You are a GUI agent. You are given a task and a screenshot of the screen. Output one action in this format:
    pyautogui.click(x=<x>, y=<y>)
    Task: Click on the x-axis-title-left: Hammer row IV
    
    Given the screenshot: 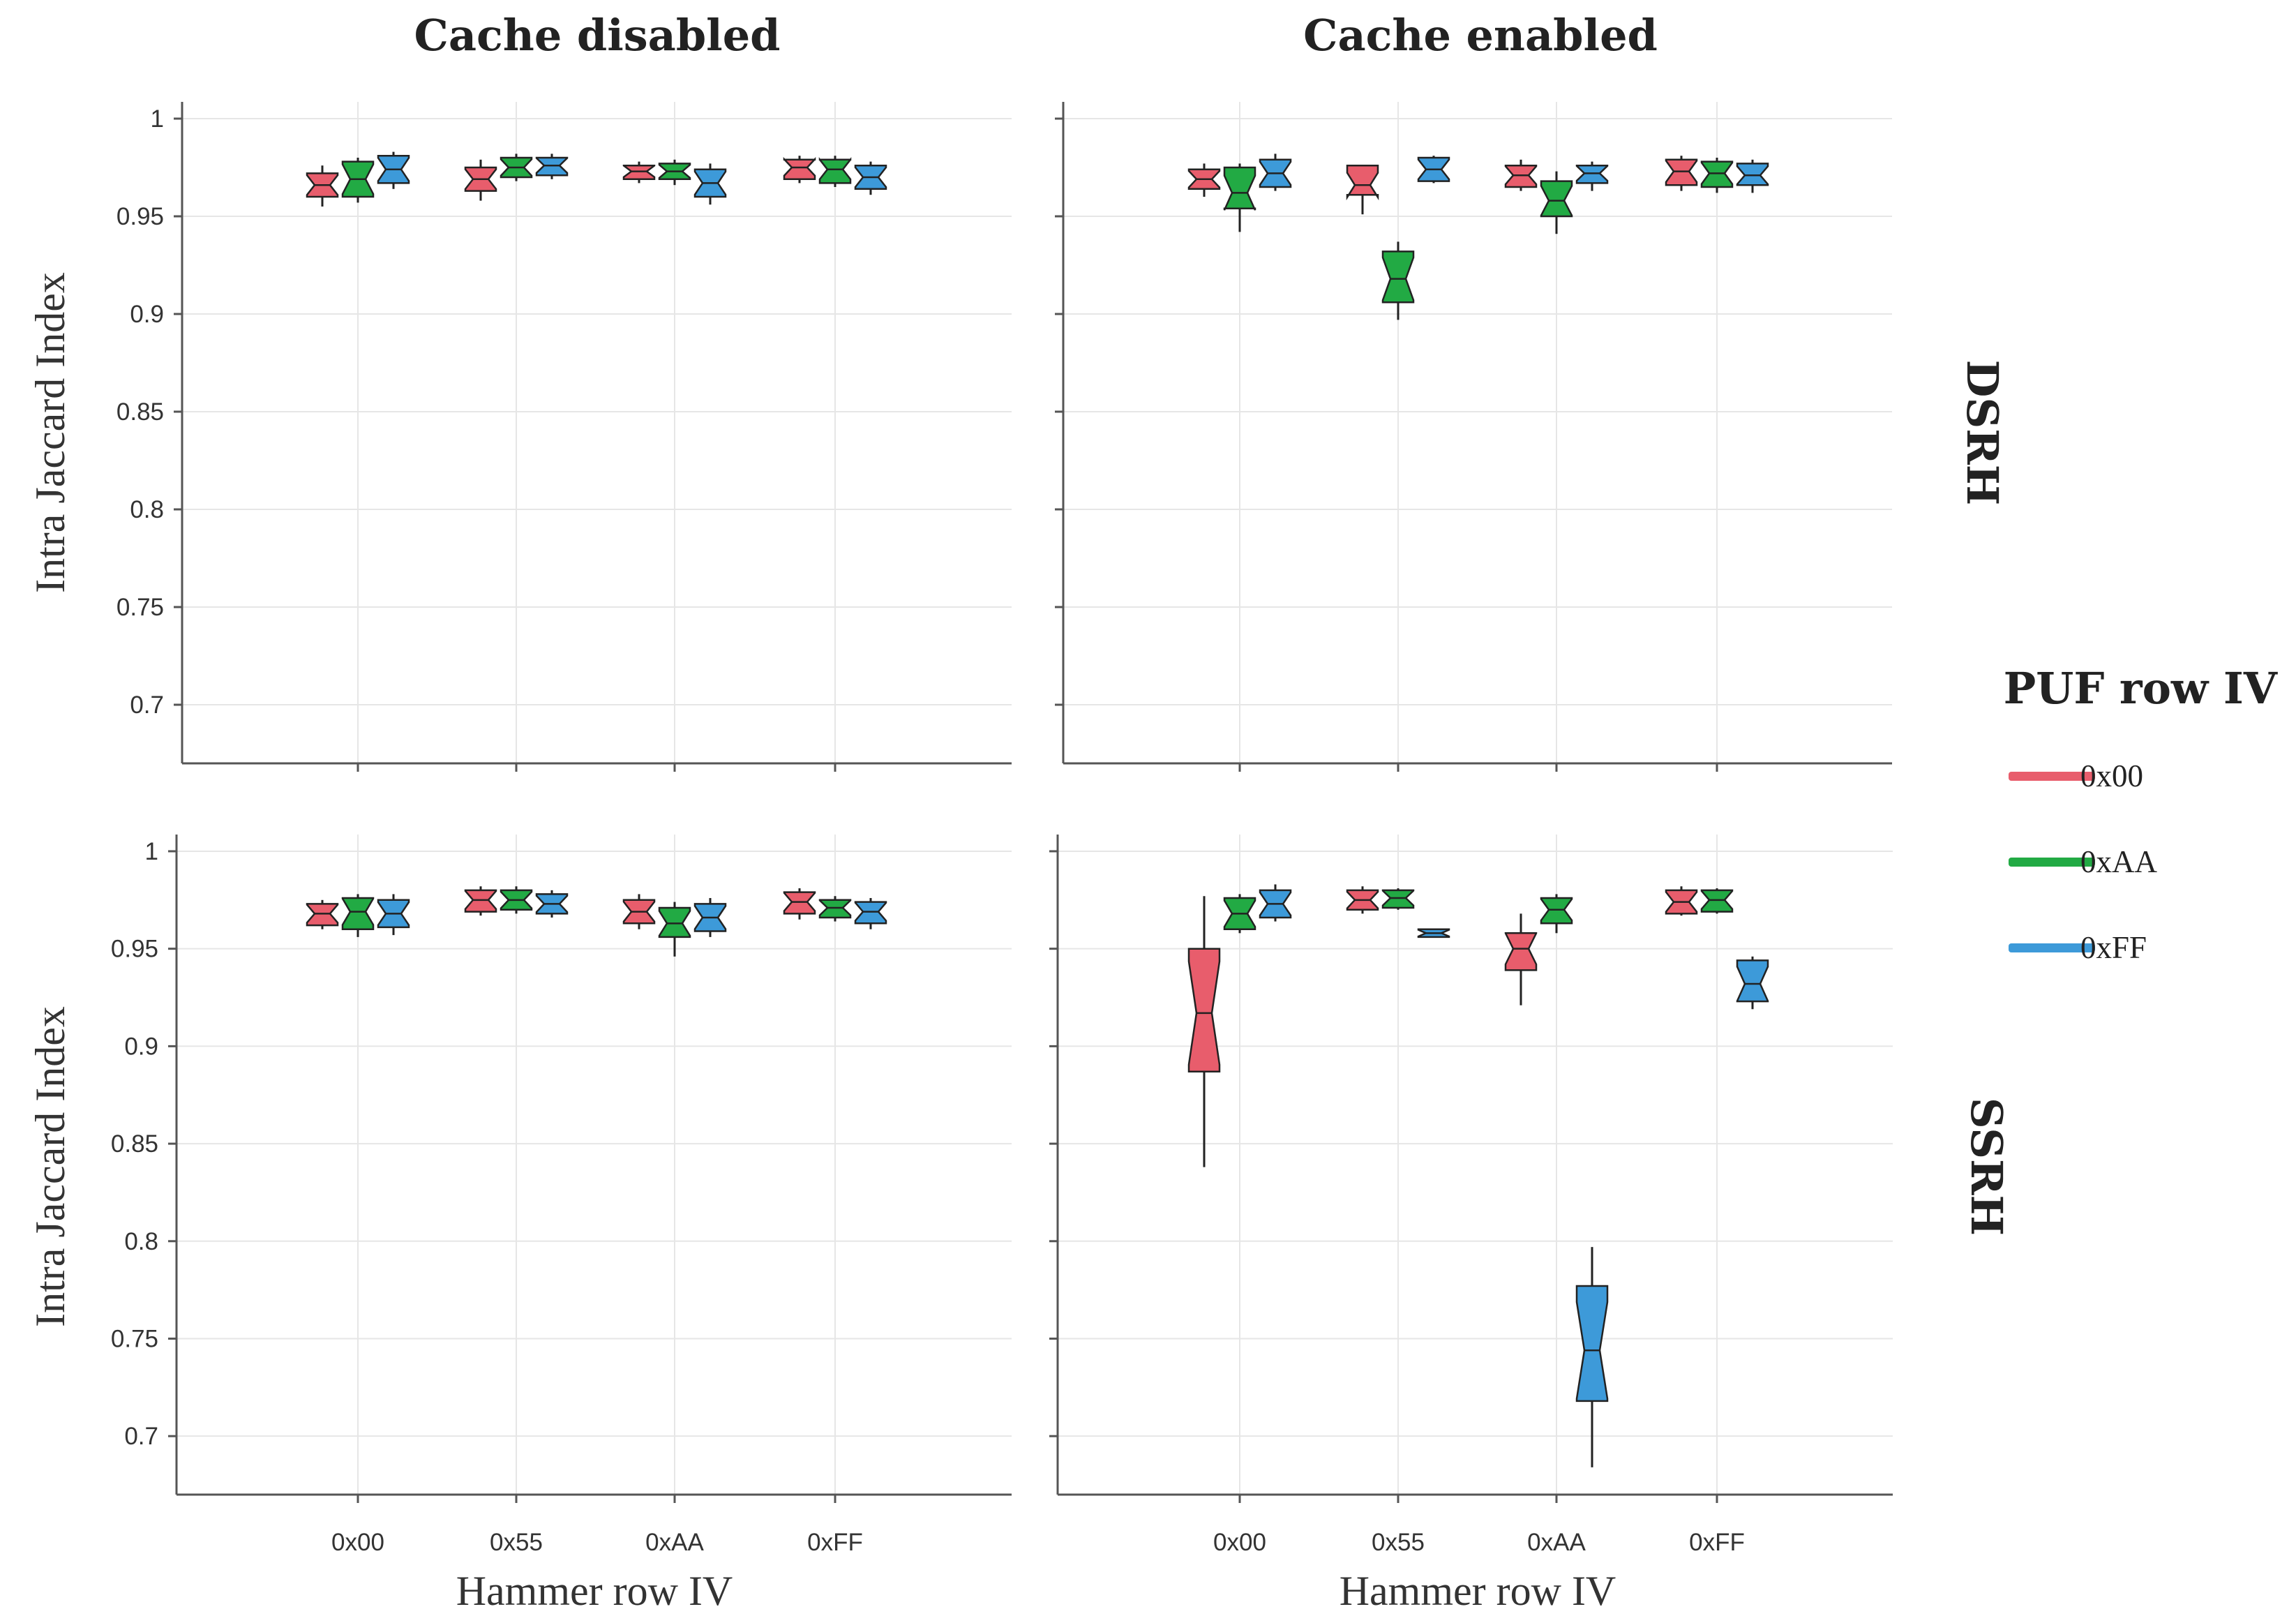 What is the action you would take?
    pyautogui.click(x=594, y=1591)
    